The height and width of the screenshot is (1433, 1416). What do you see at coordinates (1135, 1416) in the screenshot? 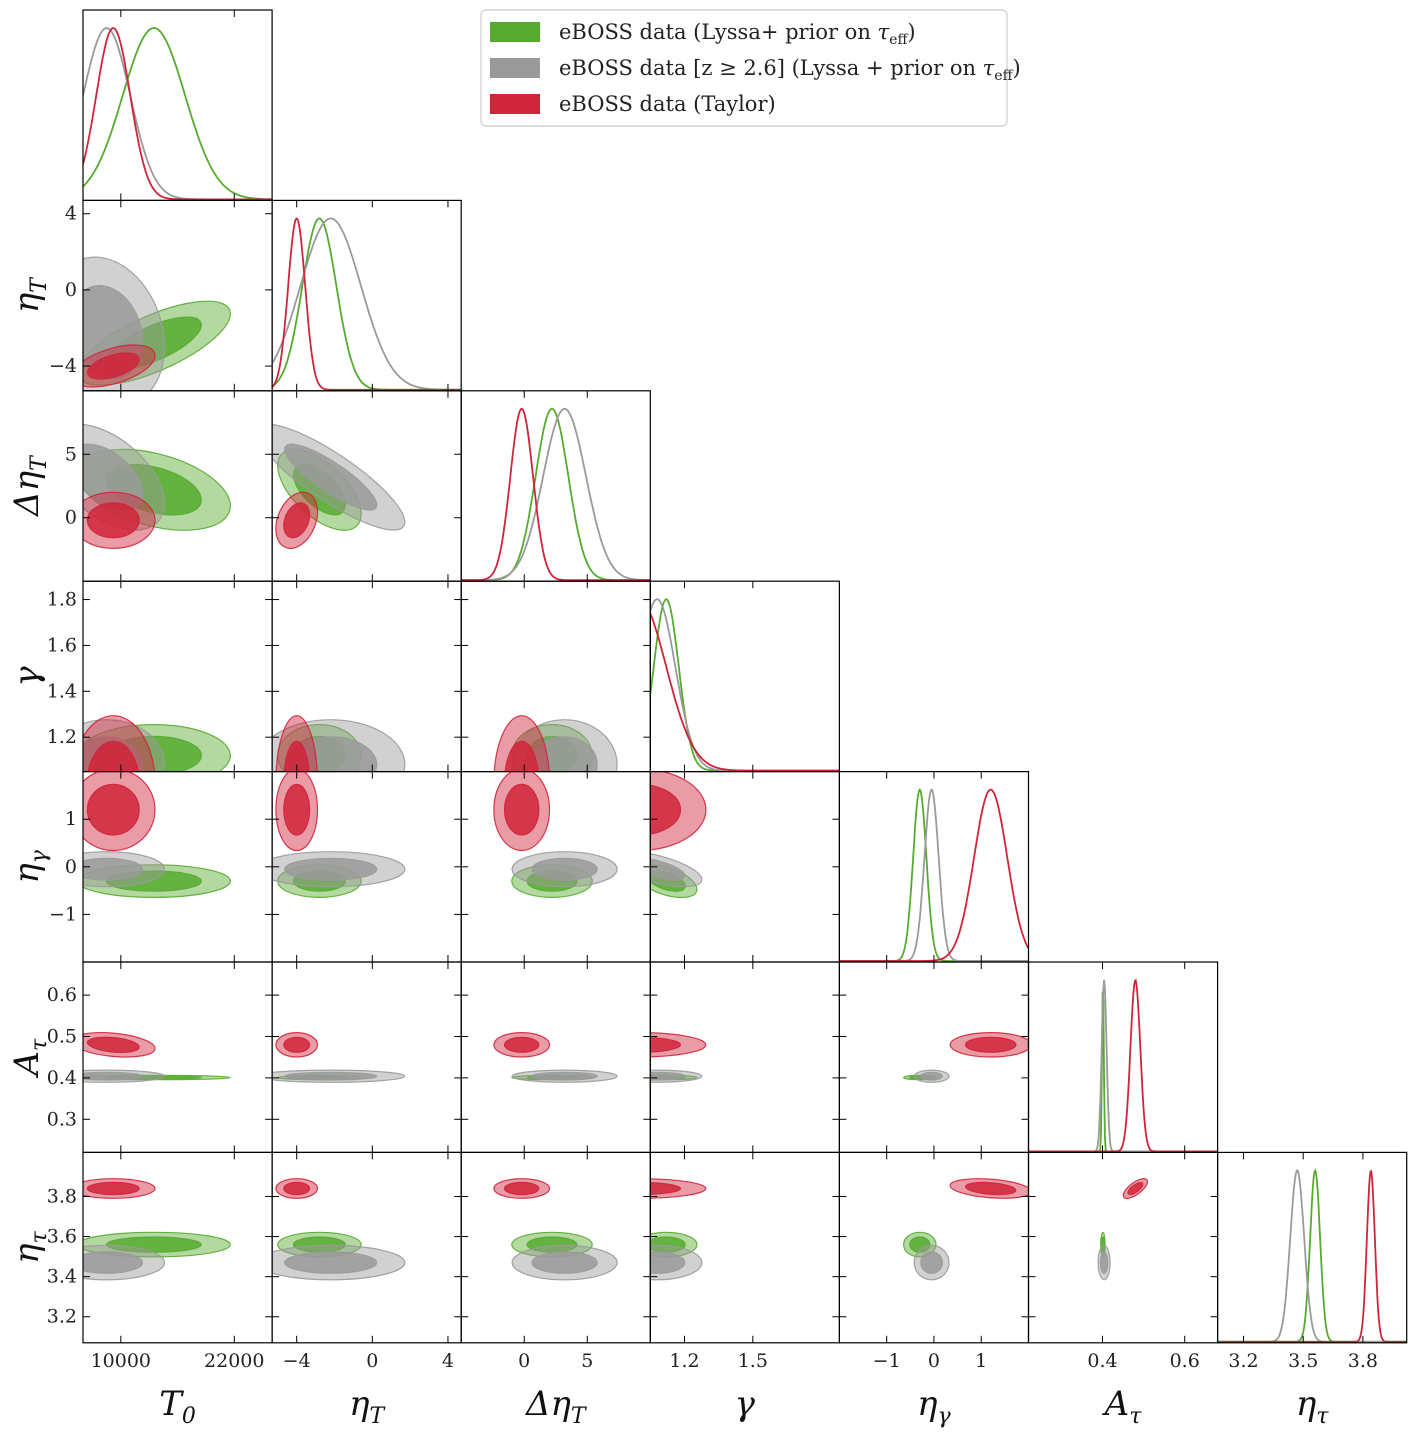
I see `xaxis-label-sub: τ` at bounding box center [1135, 1416].